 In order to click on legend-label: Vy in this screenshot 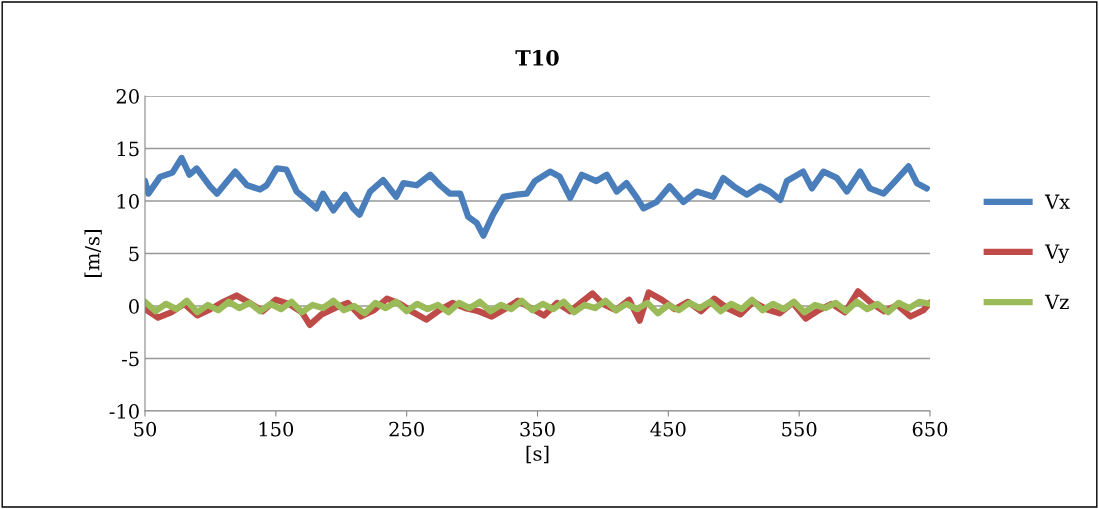, I will do `click(1057, 254)`.